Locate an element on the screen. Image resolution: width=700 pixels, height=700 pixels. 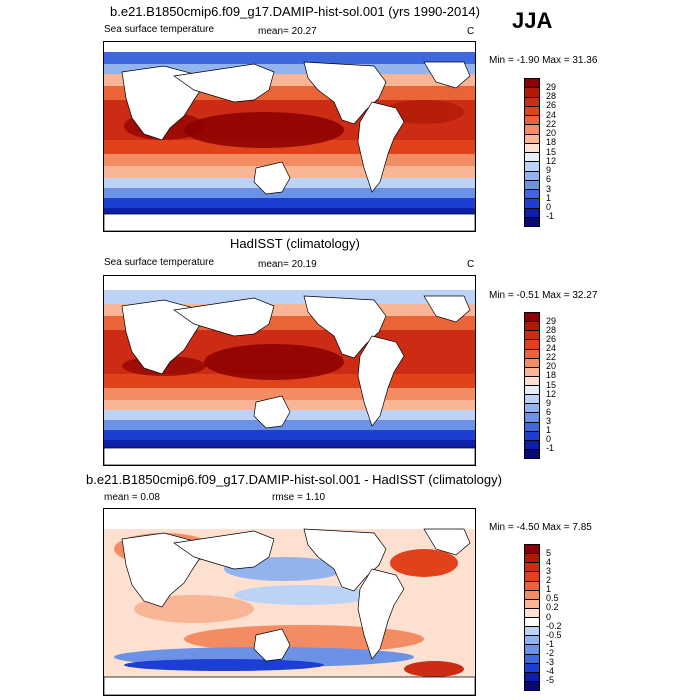
colorbar-label: 4 is located at coordinates (549, 561).